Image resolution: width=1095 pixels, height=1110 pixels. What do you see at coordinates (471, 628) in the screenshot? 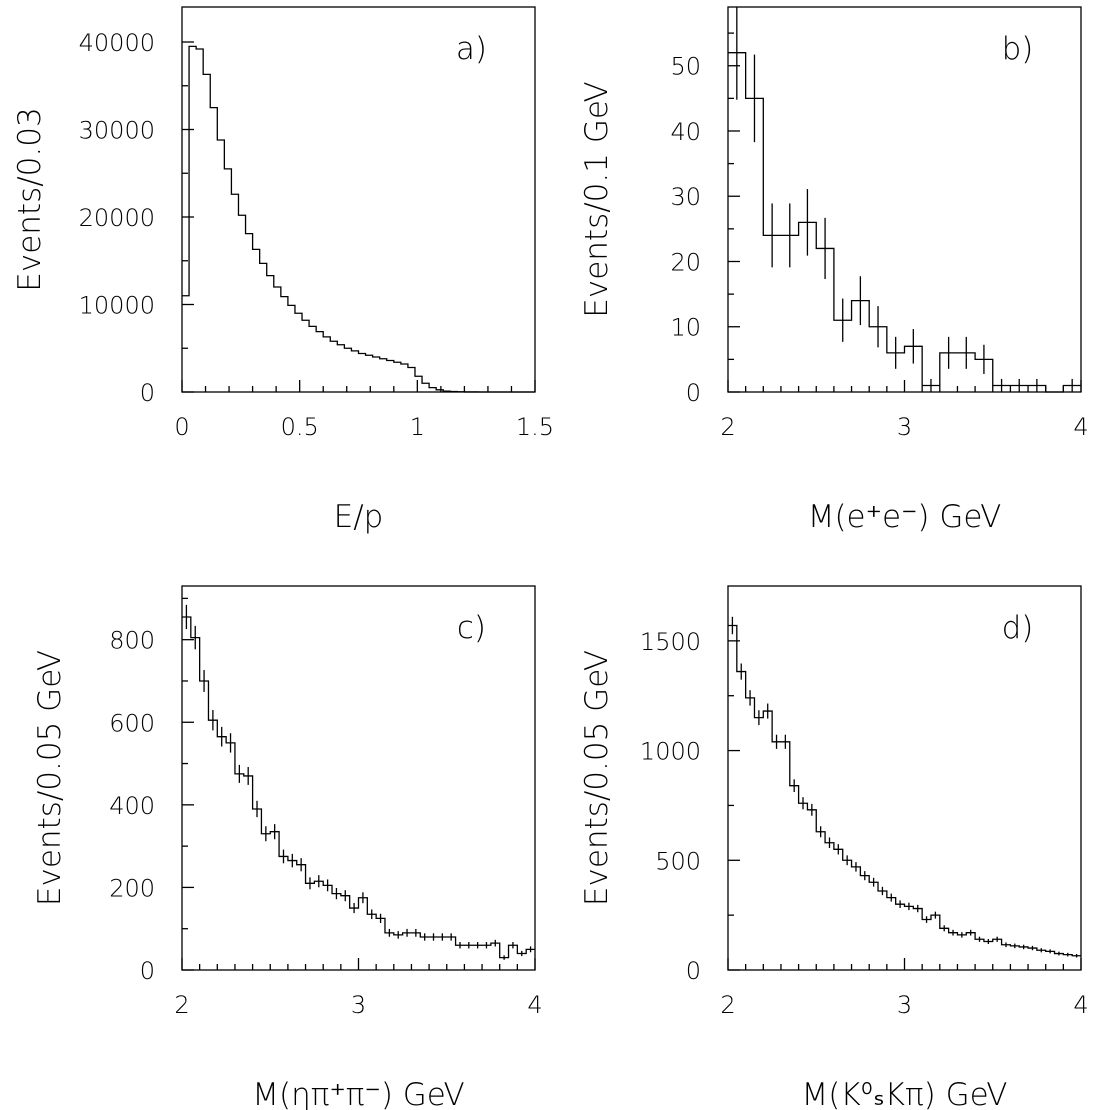
I see `panel-label-c: c)` at bounding box center [471, 628].